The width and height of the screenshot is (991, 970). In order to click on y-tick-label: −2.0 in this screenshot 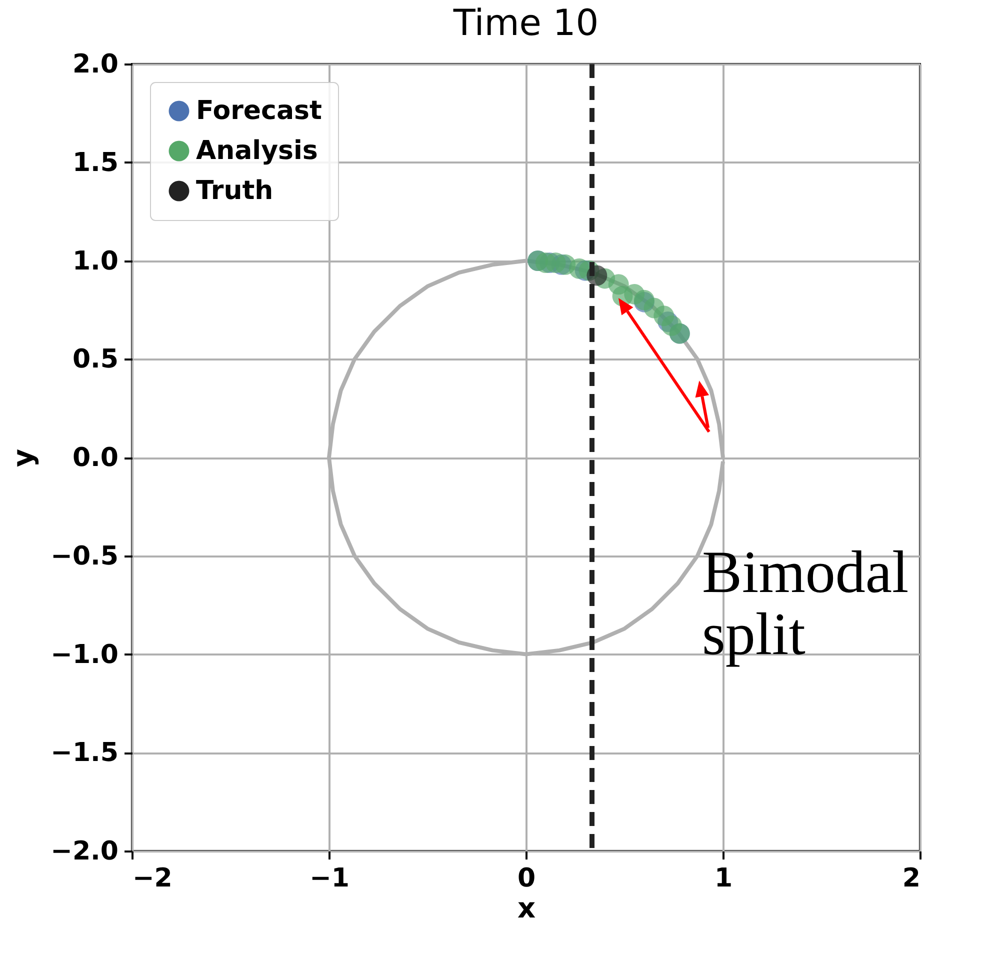, I will do `click(84, 851)`.